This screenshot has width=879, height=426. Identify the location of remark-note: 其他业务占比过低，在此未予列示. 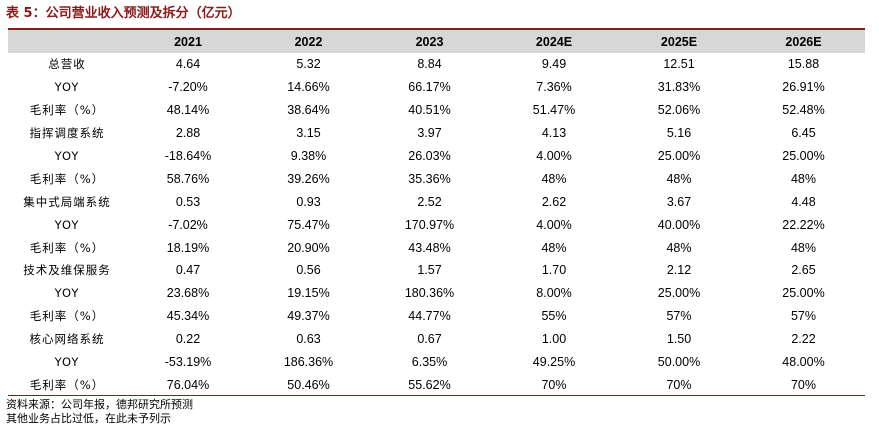
(88, 418).